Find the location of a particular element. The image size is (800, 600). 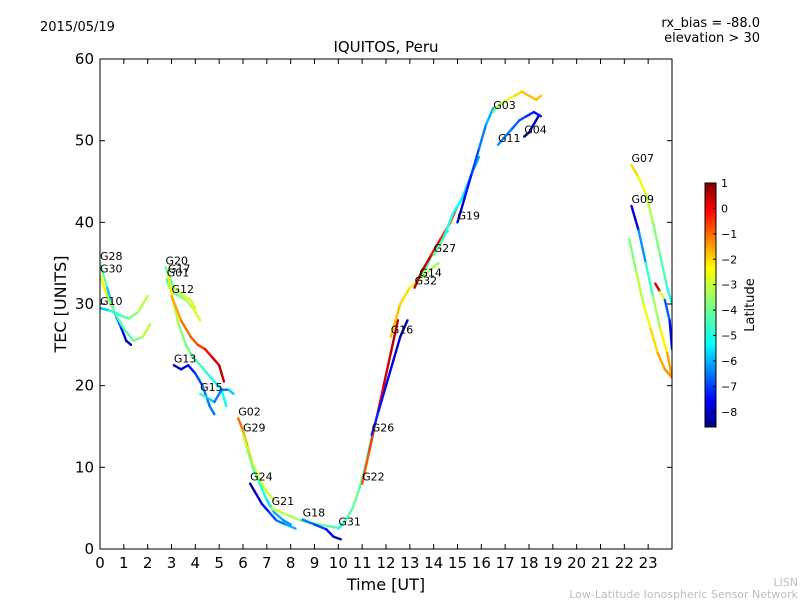

x-tick-label: 11 is located at coordinates (362, 563).